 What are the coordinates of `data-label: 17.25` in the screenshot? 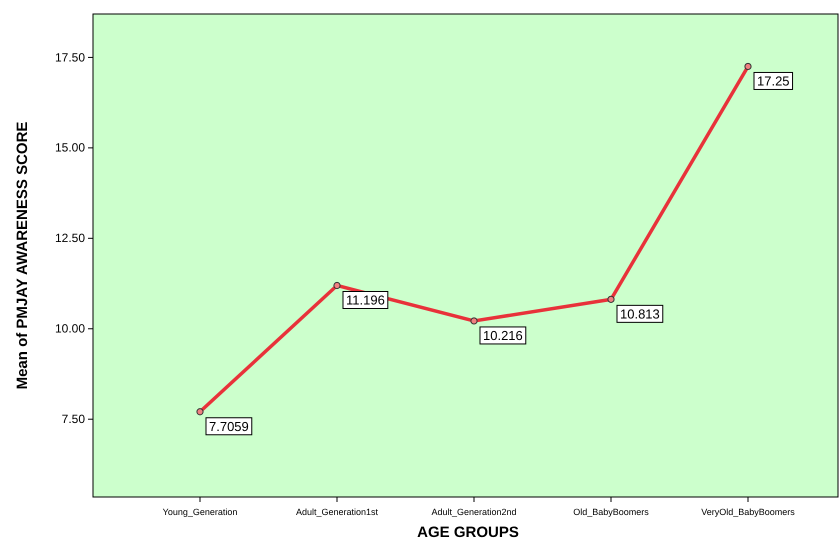 It's located at (773, 80).